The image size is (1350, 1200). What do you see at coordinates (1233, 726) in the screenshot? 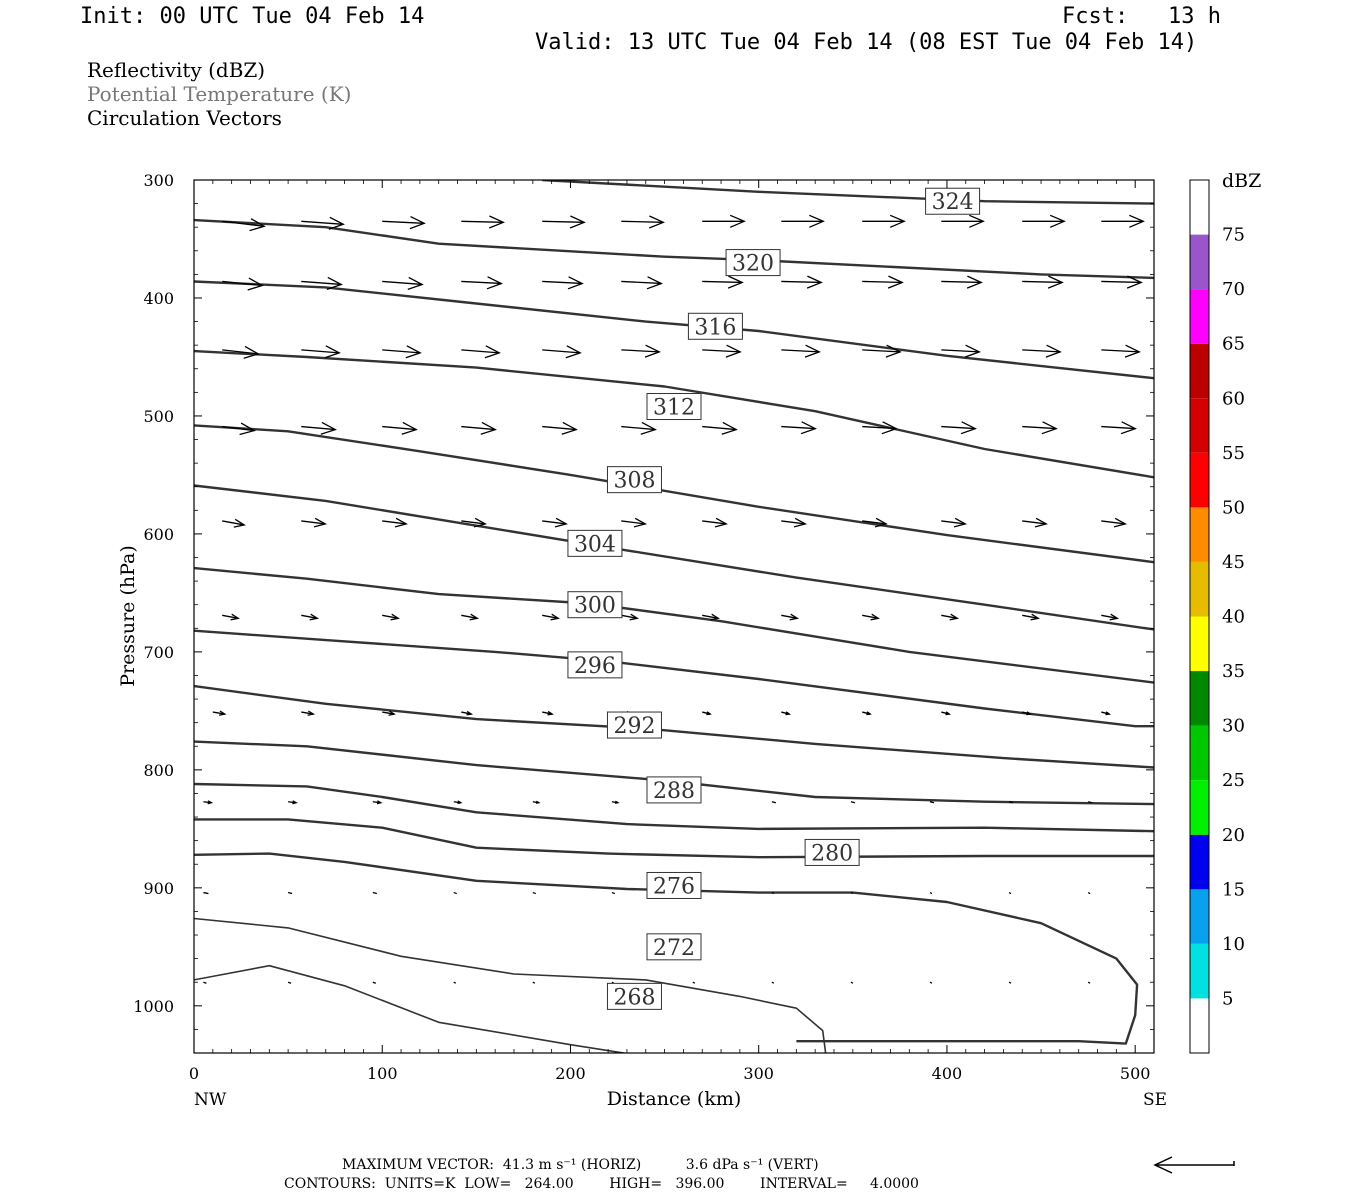
I see `colorbar-level-label: 30` at bounding box center [1233, 726].